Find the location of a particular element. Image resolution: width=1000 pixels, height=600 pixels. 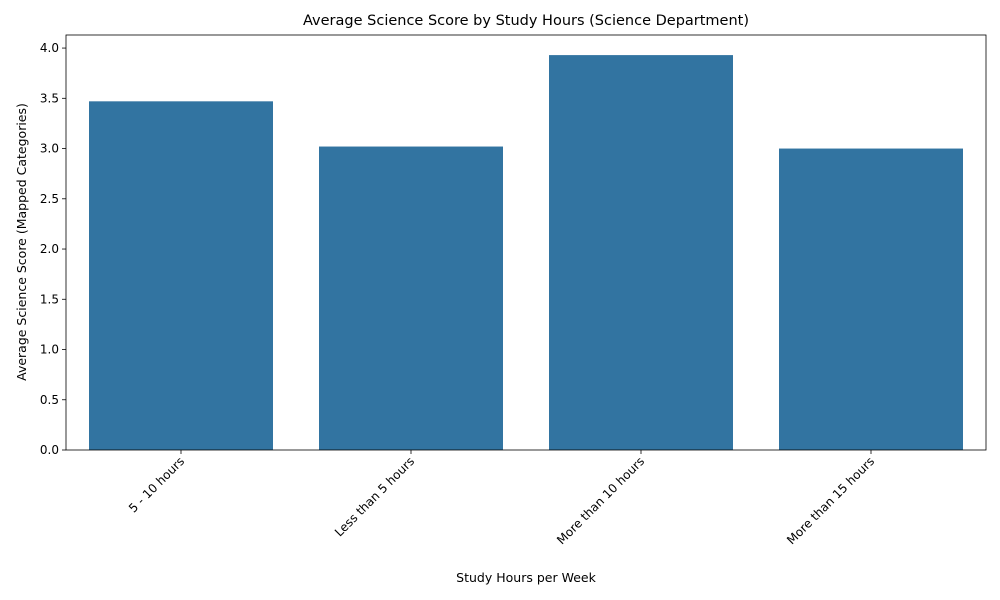

y-tick-label: 0.0 is located at coordinates (49, 450).